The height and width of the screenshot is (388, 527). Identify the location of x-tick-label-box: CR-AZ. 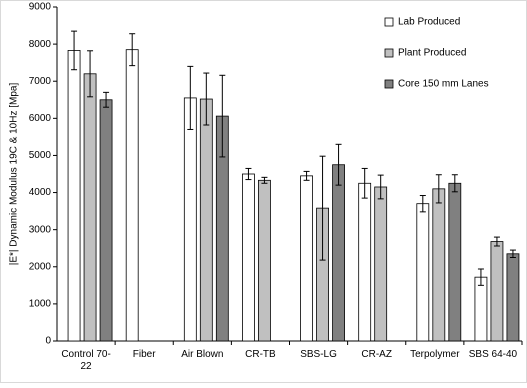
(376, 354).